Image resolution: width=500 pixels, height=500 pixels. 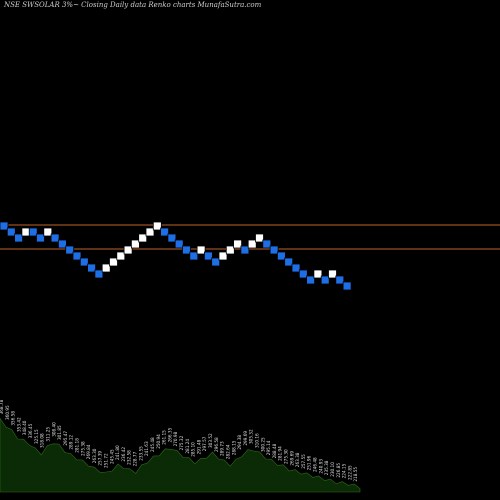 I want to click on volume-price-label: 301.85, so click(x=59, y=432).